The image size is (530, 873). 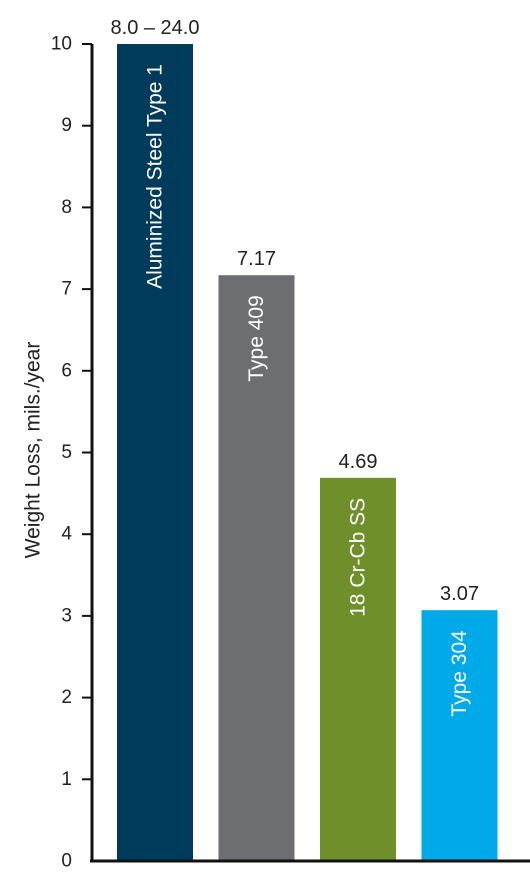 I want to click on data-label: 3.07, so click(x=459, y=594).